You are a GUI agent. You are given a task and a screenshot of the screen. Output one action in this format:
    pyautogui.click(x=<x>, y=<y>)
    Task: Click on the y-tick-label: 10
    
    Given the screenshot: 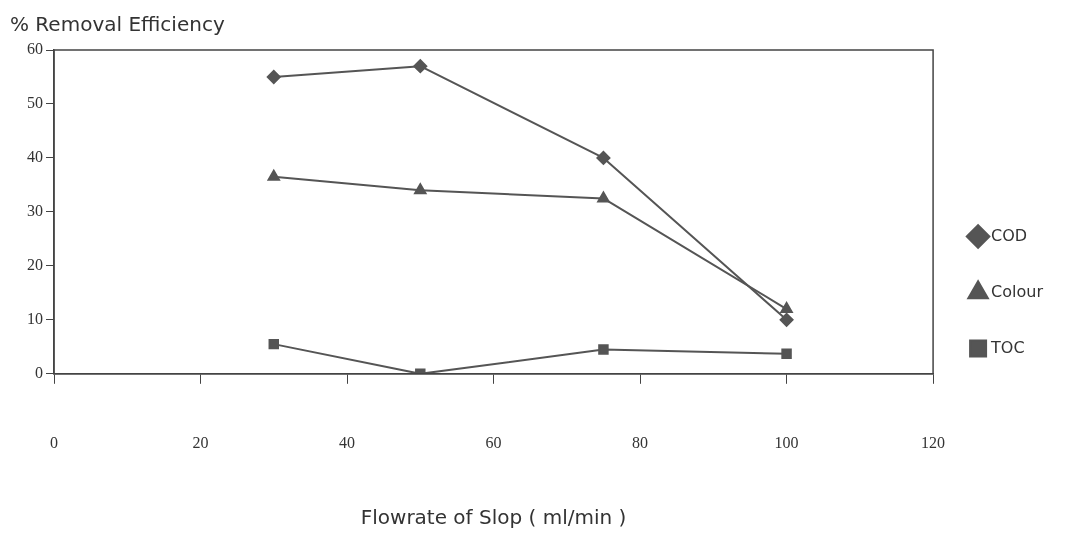 What is the action you would take?
    pyautogui.click(x=35, y=319)
    